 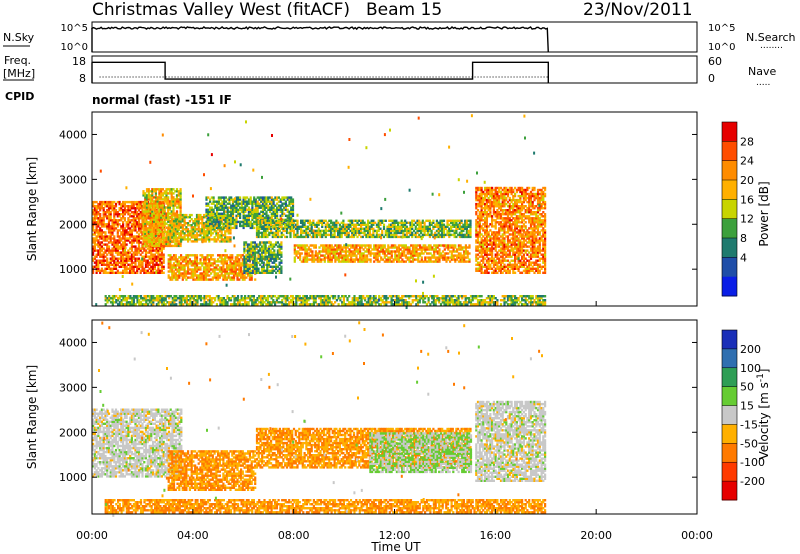 I want to click on nsky-right-tick-bottom: 10^0, so click(x=721, y=47).